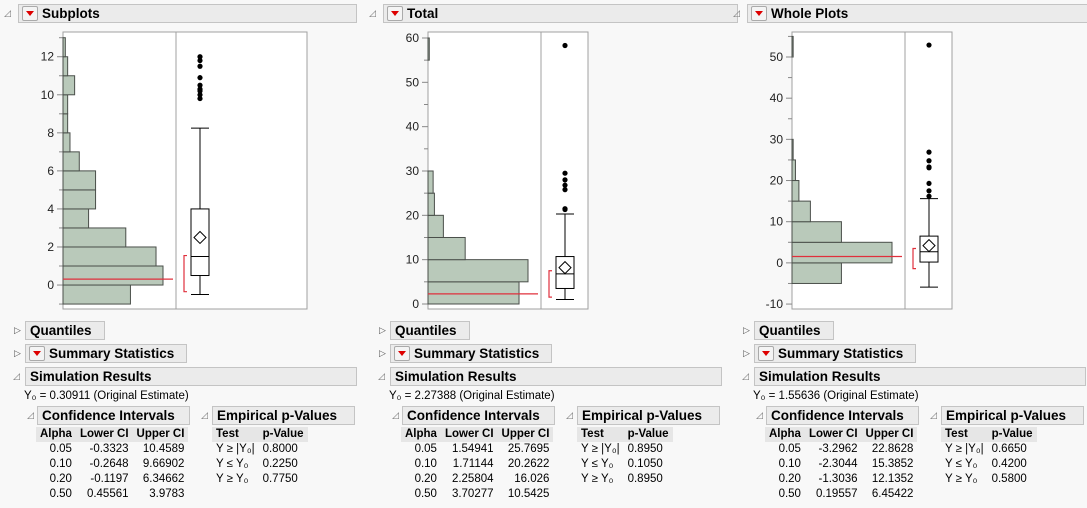 This screenshot has width=1087, height=508. What do you see at coordinates (892, 464) in the screenshot?
I see `ci-cell: 15.3852` at bounding box center [892, 464].